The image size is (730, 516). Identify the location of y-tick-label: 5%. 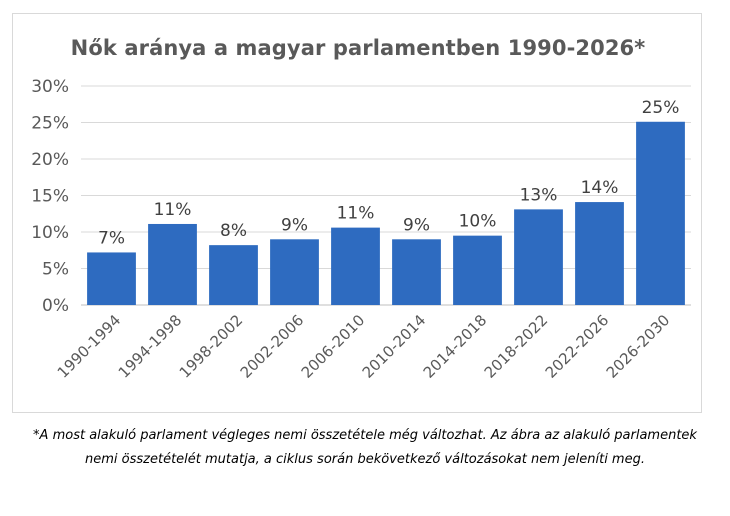
(55, 270).